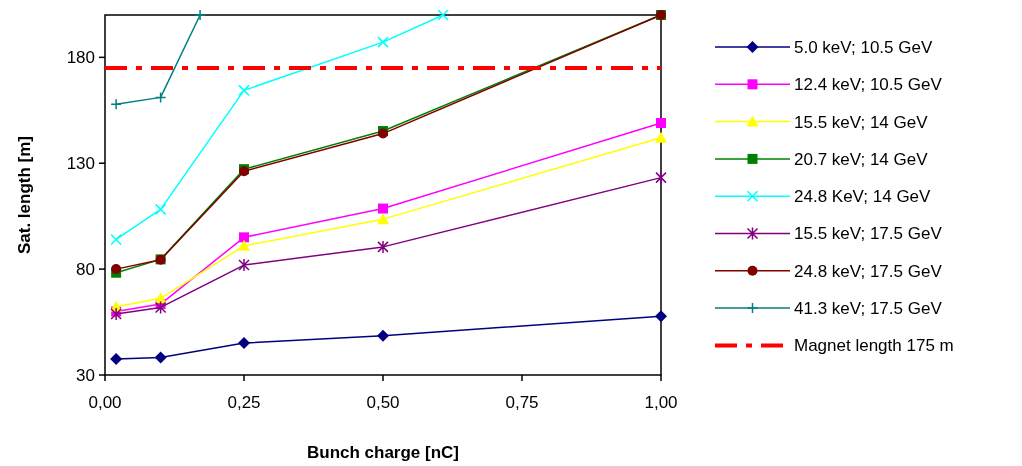 This screenshot has width=1022, height=466. What do you see at coordinates (80, 58) in the screenshot?
I see `y-tick-label: 180` at bounding box center [80, 58].